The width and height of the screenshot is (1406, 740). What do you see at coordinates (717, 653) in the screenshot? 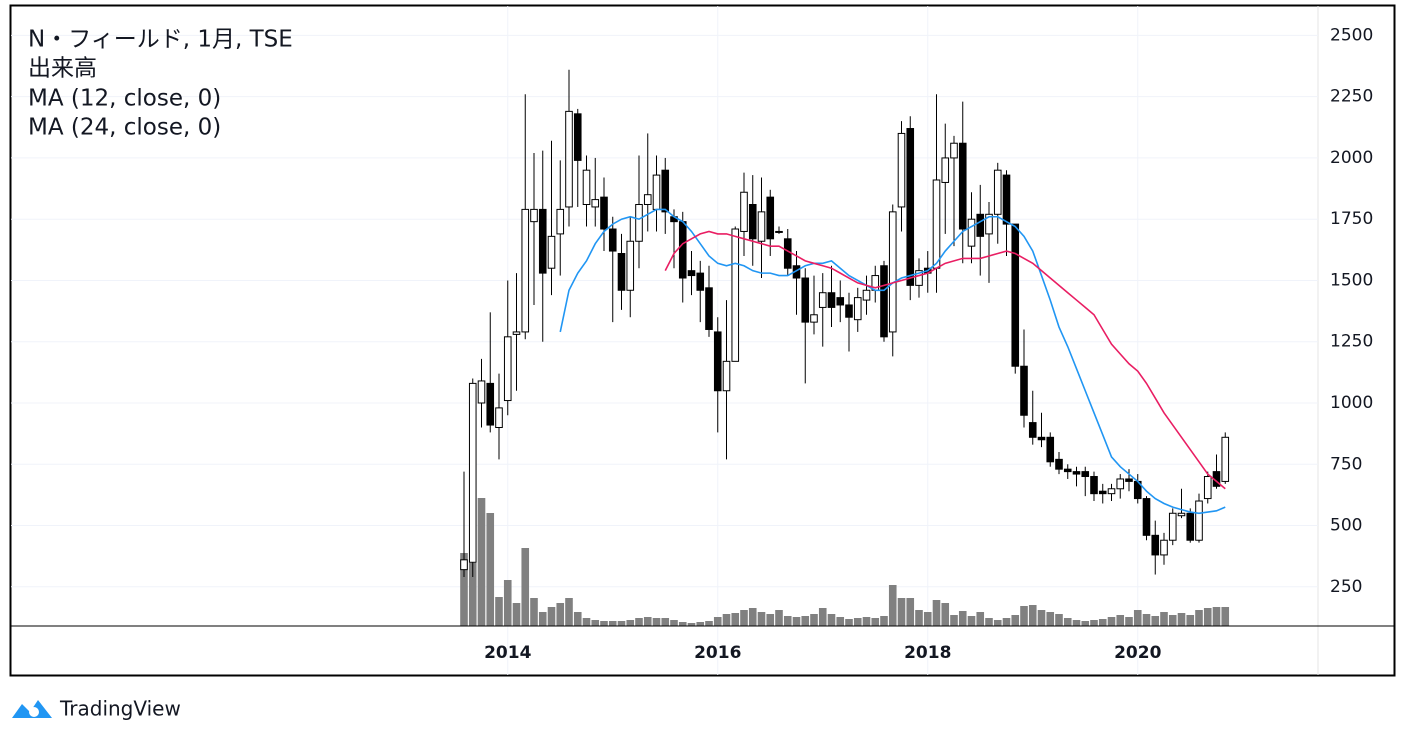
I see `x-tick-label: 2016` at bounding box center [717, 653].